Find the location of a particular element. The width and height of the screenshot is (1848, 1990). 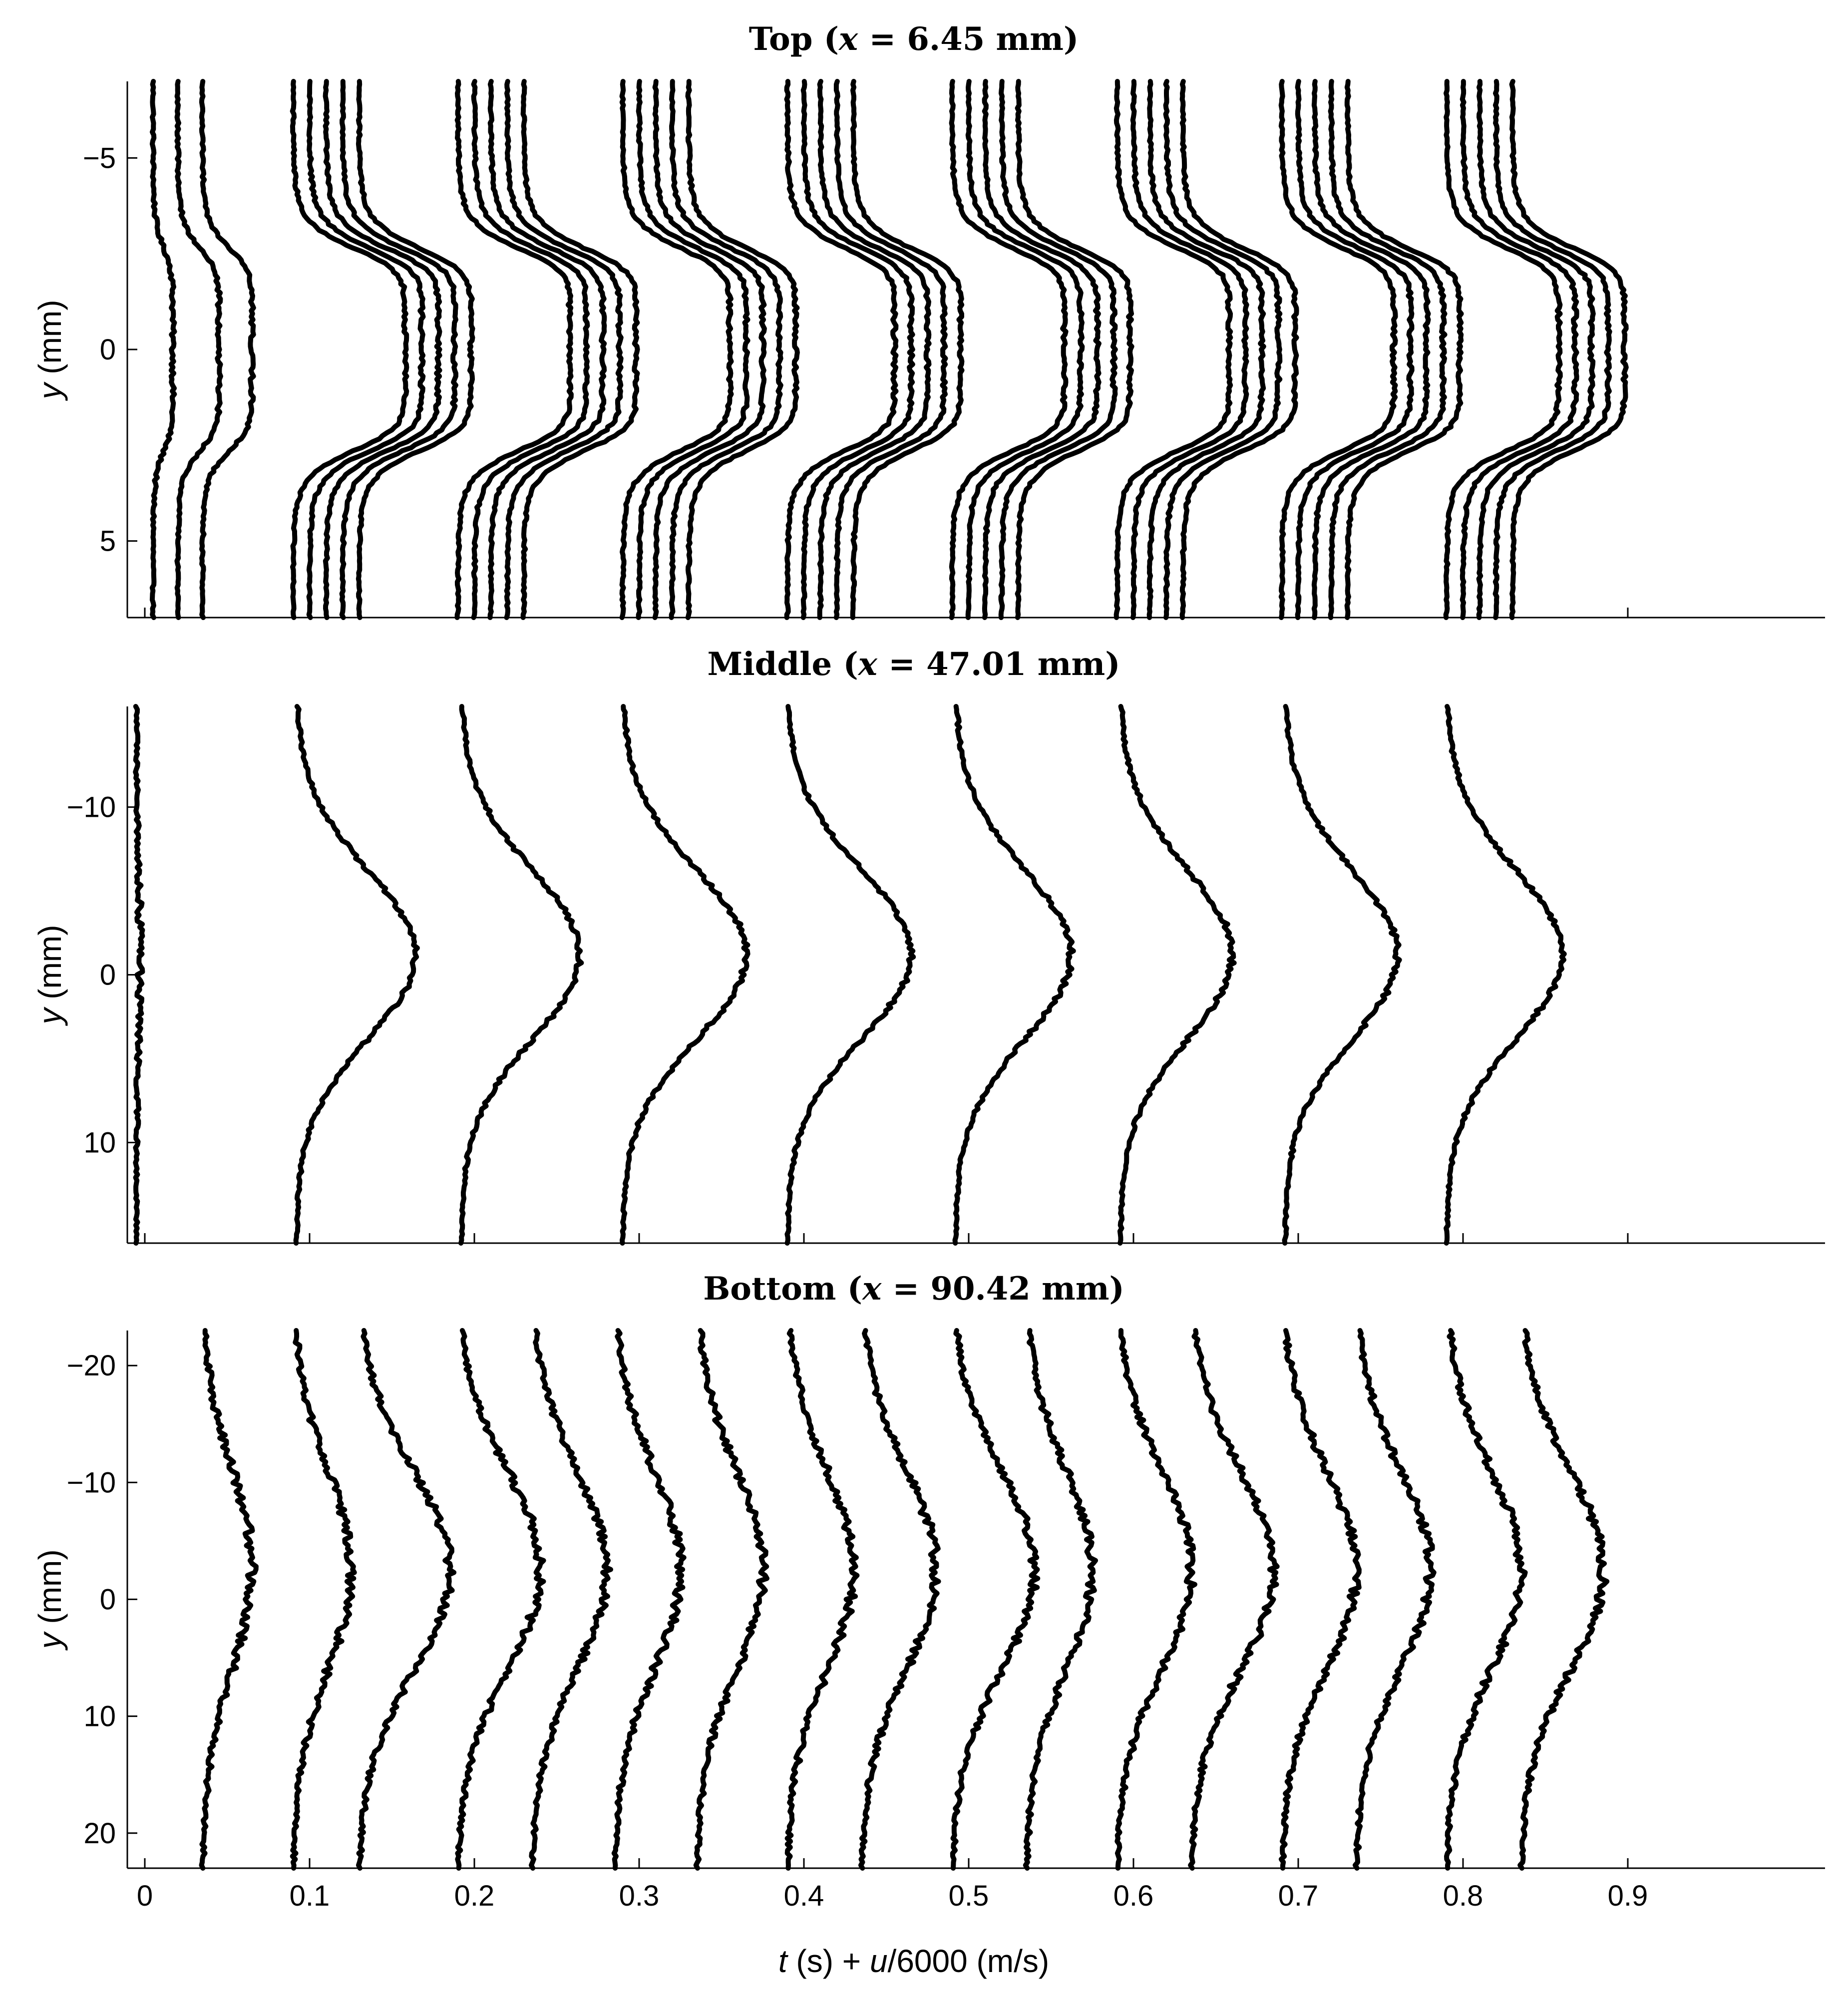

title-top: Top (x = 6.45 mm) is located at coordinates (914, 39).